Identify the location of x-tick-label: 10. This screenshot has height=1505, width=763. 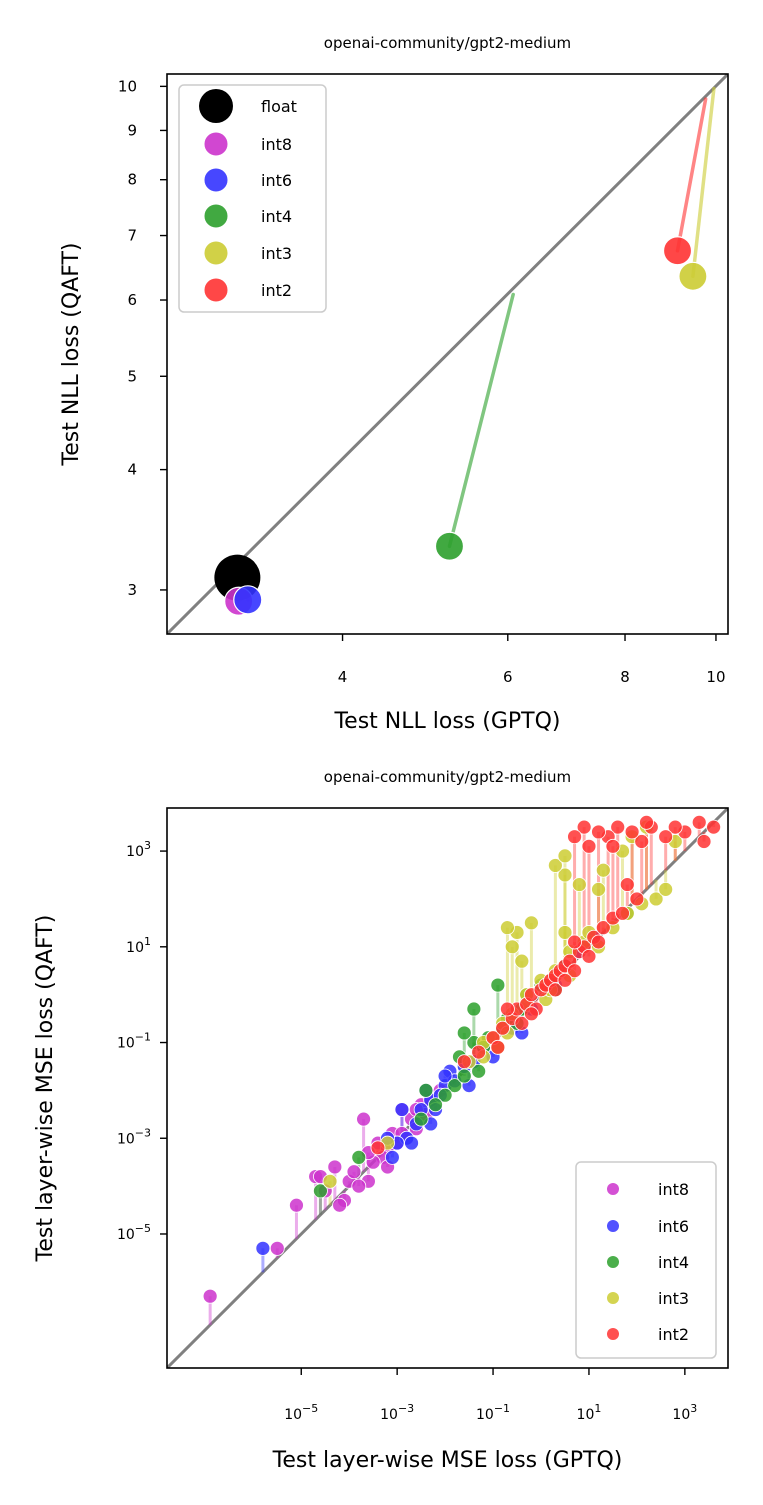
(715, 677).